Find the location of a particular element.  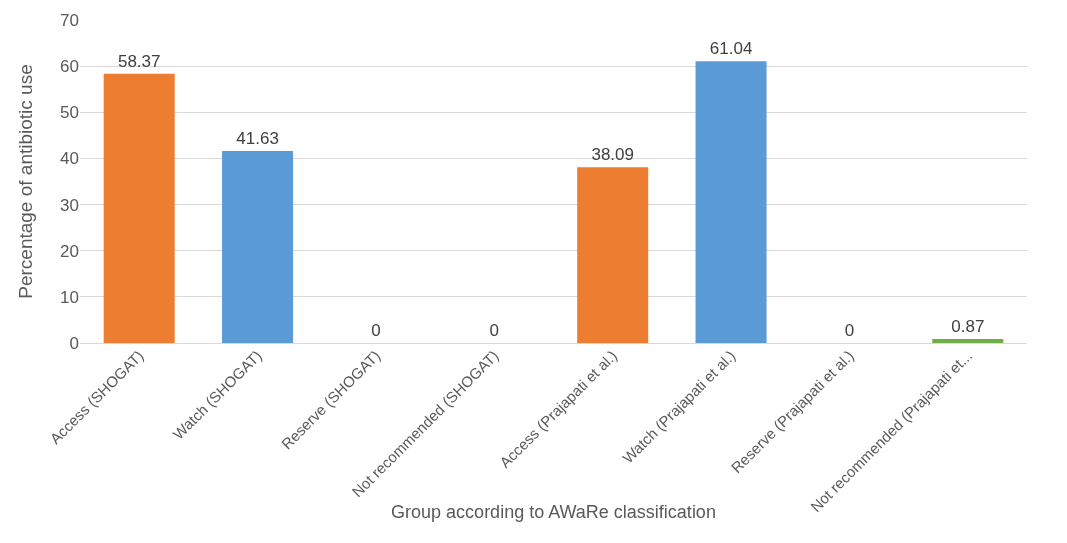

x-axis-title: Group according to AWaRe classification is located at coordinates (553, 512).